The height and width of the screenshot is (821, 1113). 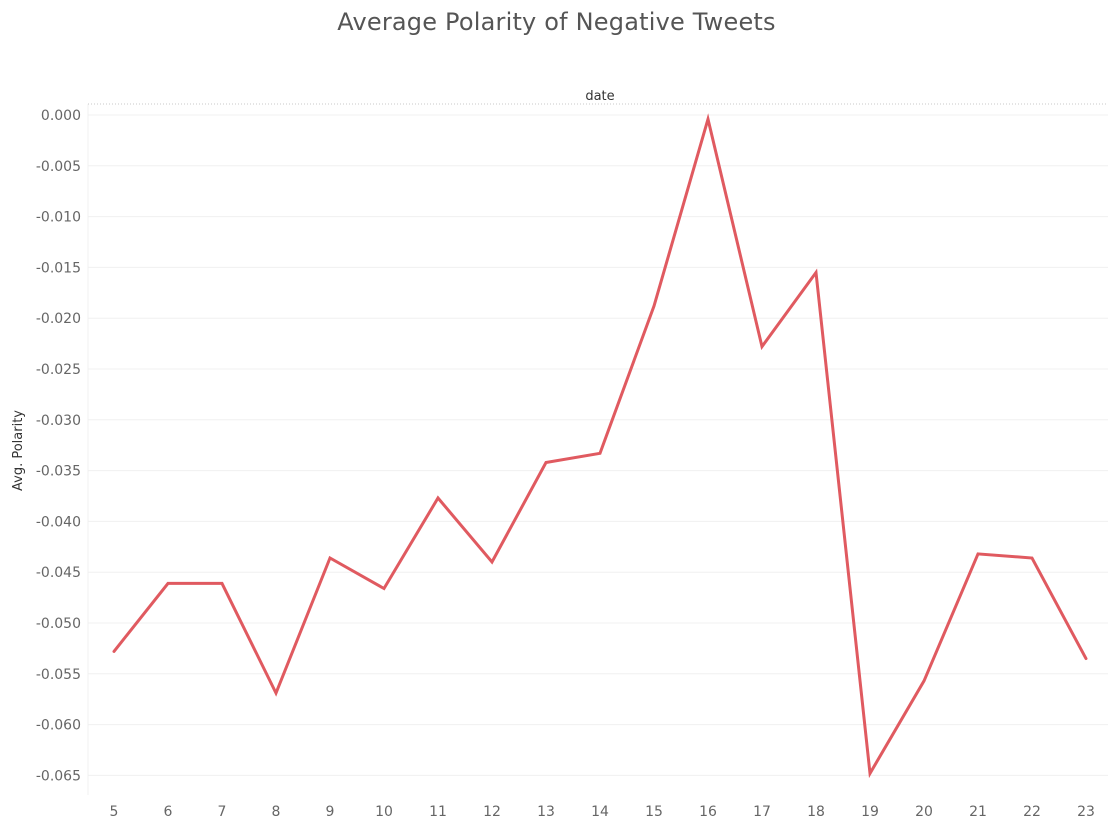 I want to click on x-tick-label: 8, so click(x=276, y=812).